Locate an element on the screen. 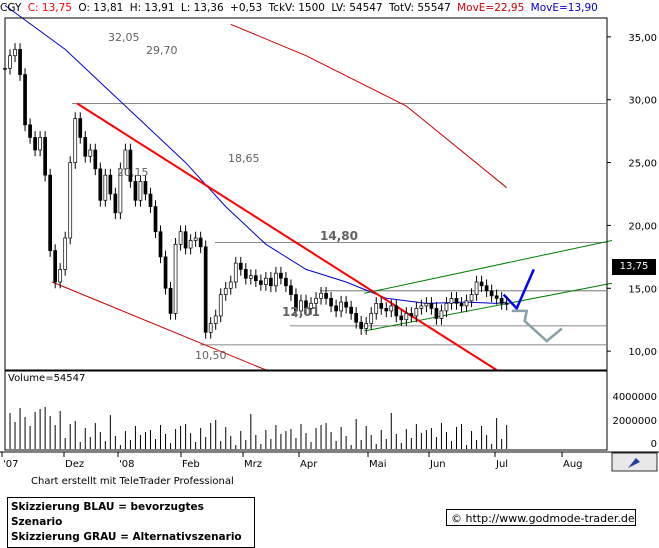  level-annotation: 20,15 is located at coordinates (133, 172).